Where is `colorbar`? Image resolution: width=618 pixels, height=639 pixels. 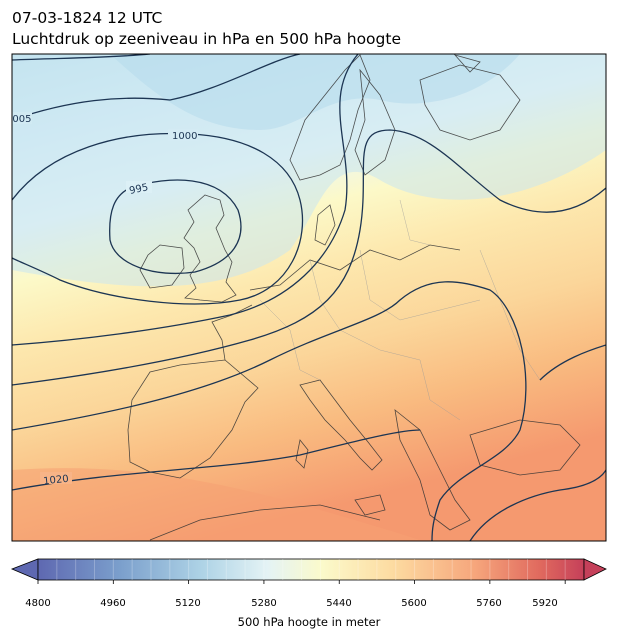
colorbar is located at coordinates (308, 571).